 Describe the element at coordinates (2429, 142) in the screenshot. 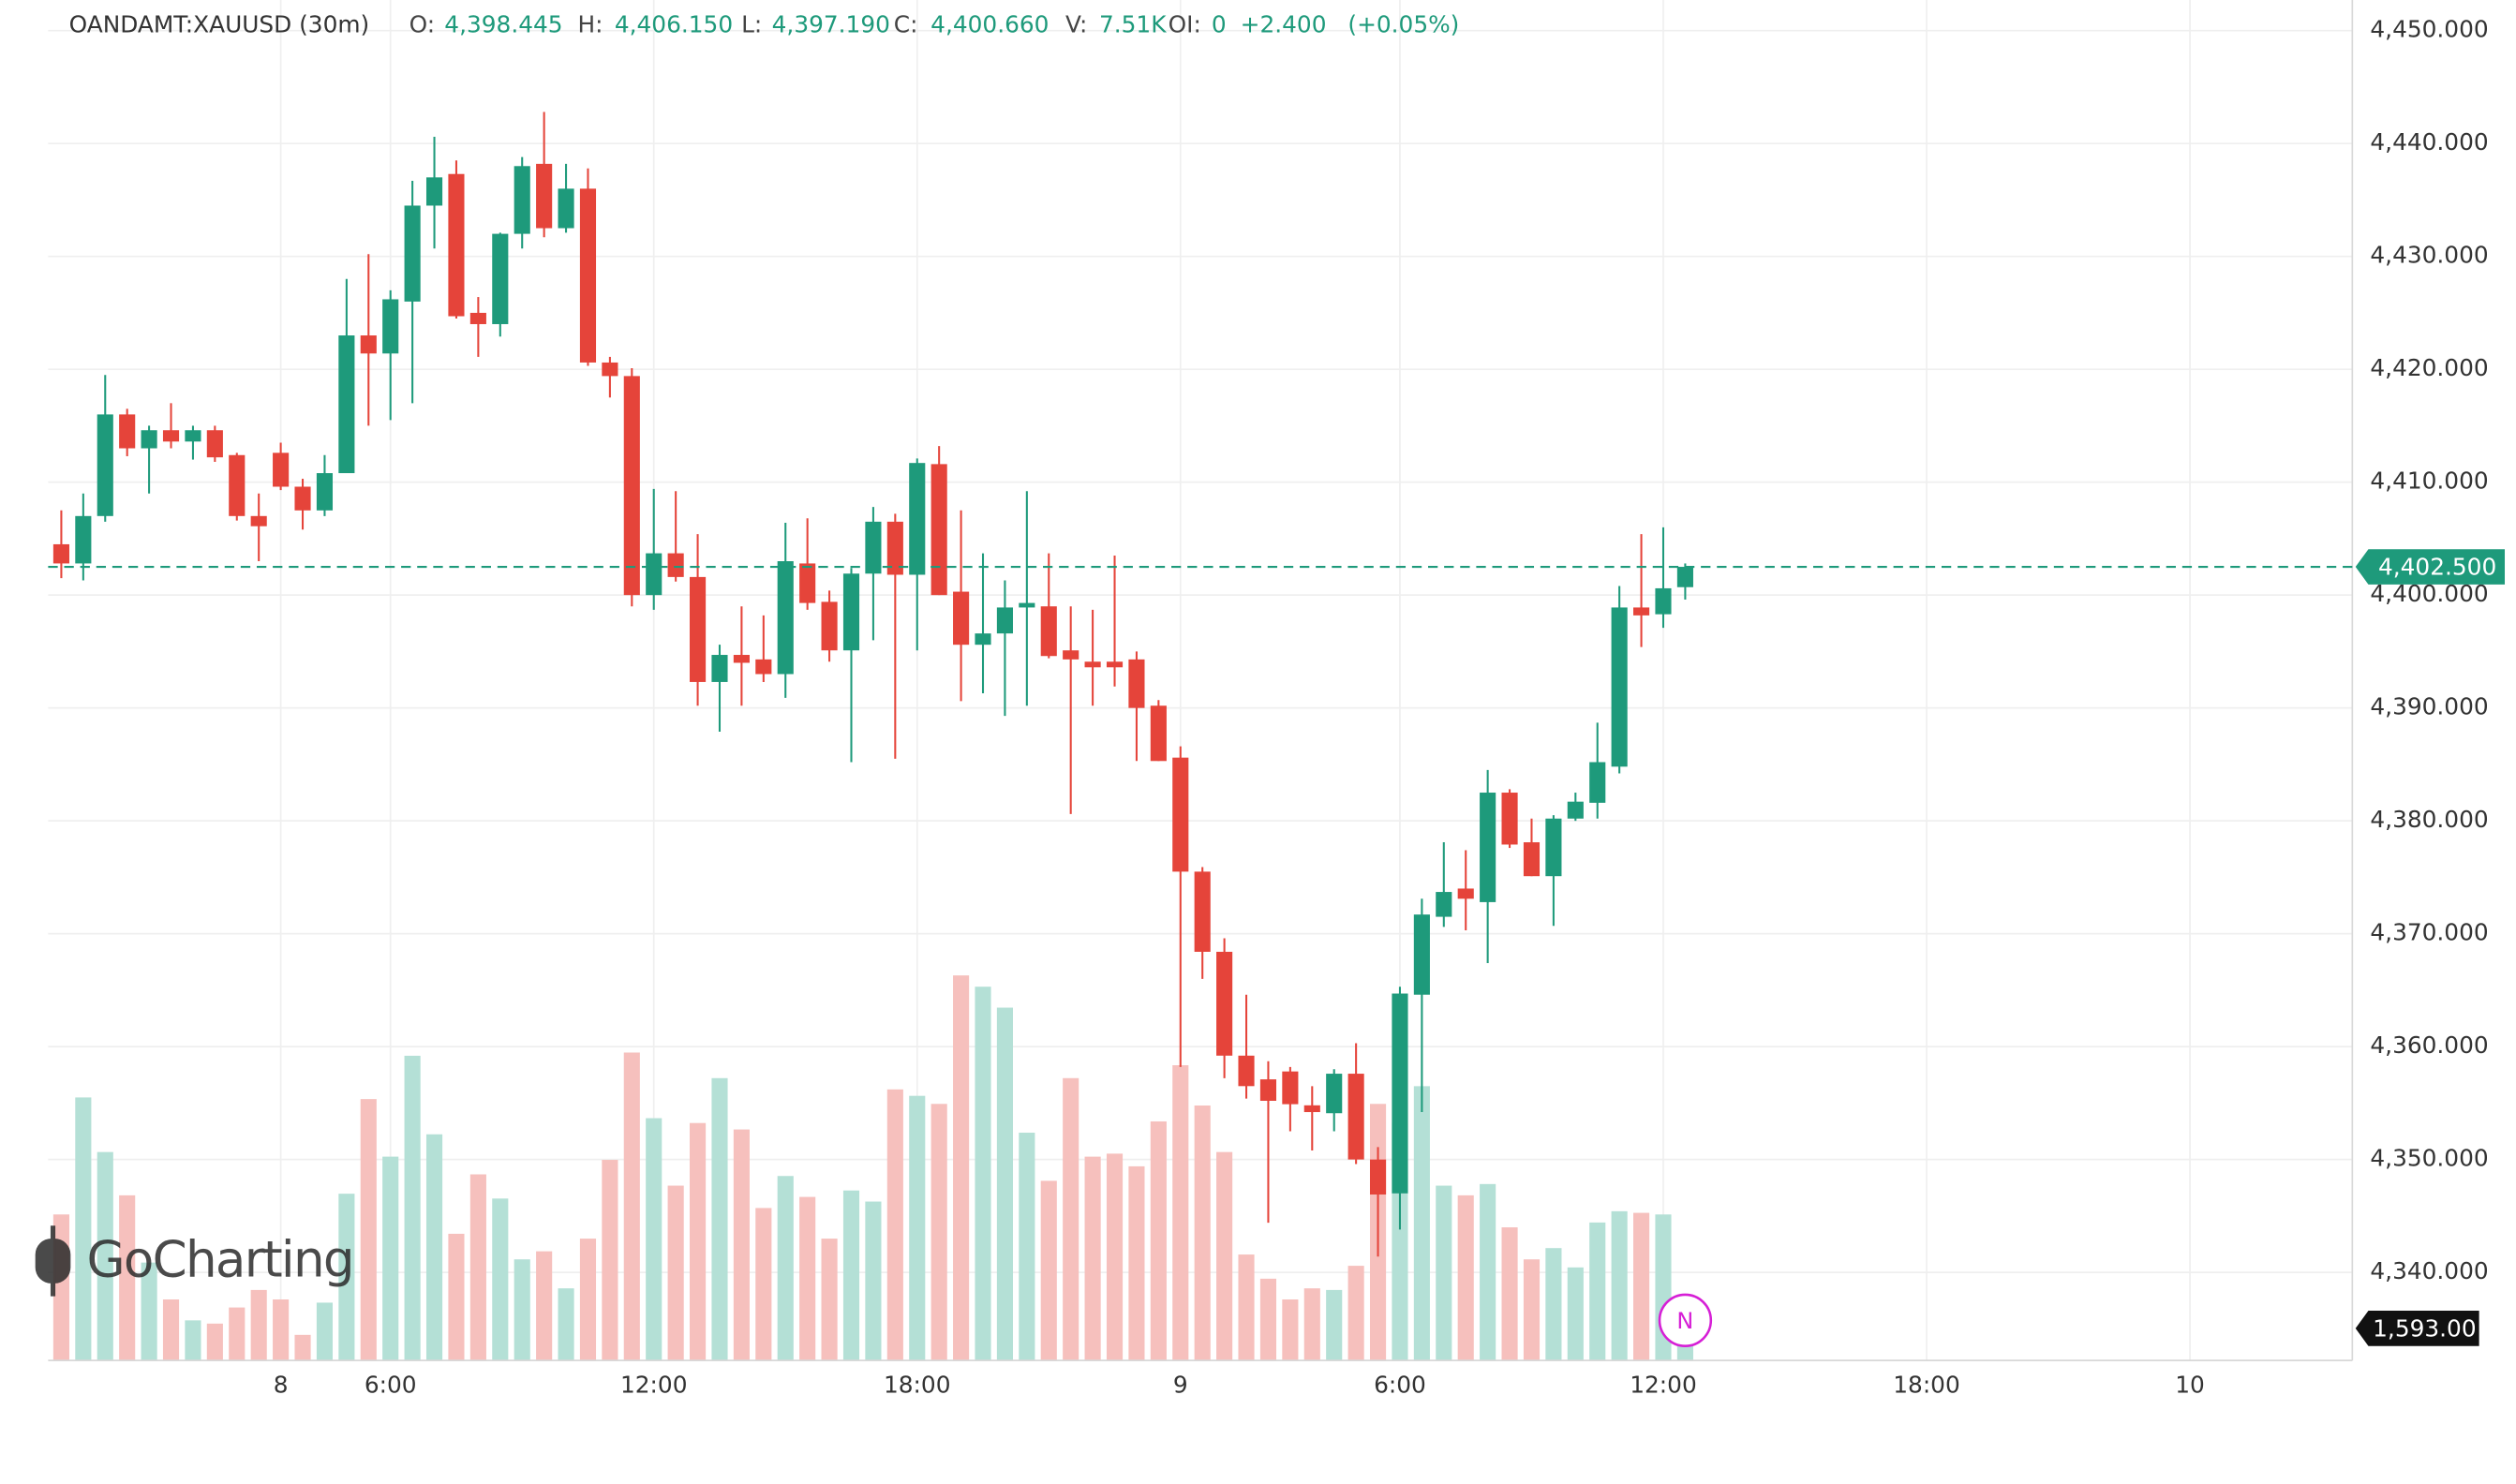

I see `y-tick-label: 4,440.000` at that location.